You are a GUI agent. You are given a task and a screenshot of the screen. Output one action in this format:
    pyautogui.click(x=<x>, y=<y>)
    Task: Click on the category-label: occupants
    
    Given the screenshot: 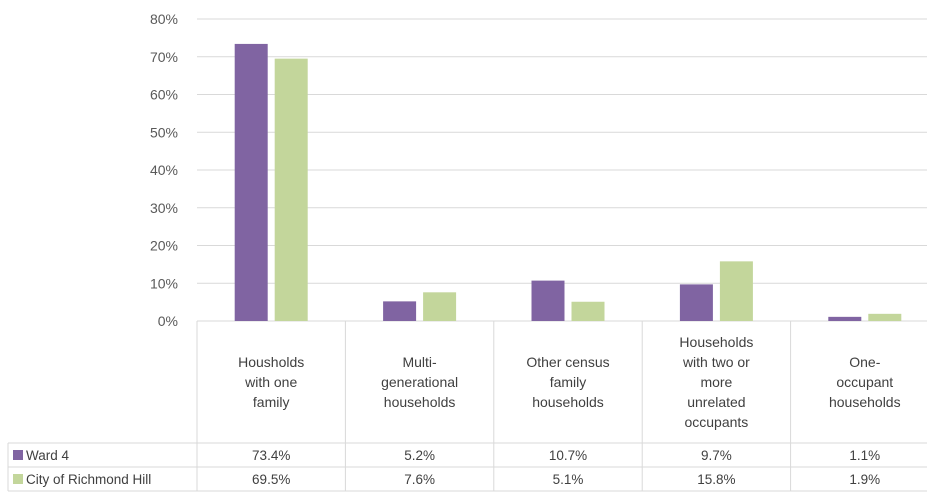 What is the action you would take?
    pyautogui.click(x=716, y=422)
    